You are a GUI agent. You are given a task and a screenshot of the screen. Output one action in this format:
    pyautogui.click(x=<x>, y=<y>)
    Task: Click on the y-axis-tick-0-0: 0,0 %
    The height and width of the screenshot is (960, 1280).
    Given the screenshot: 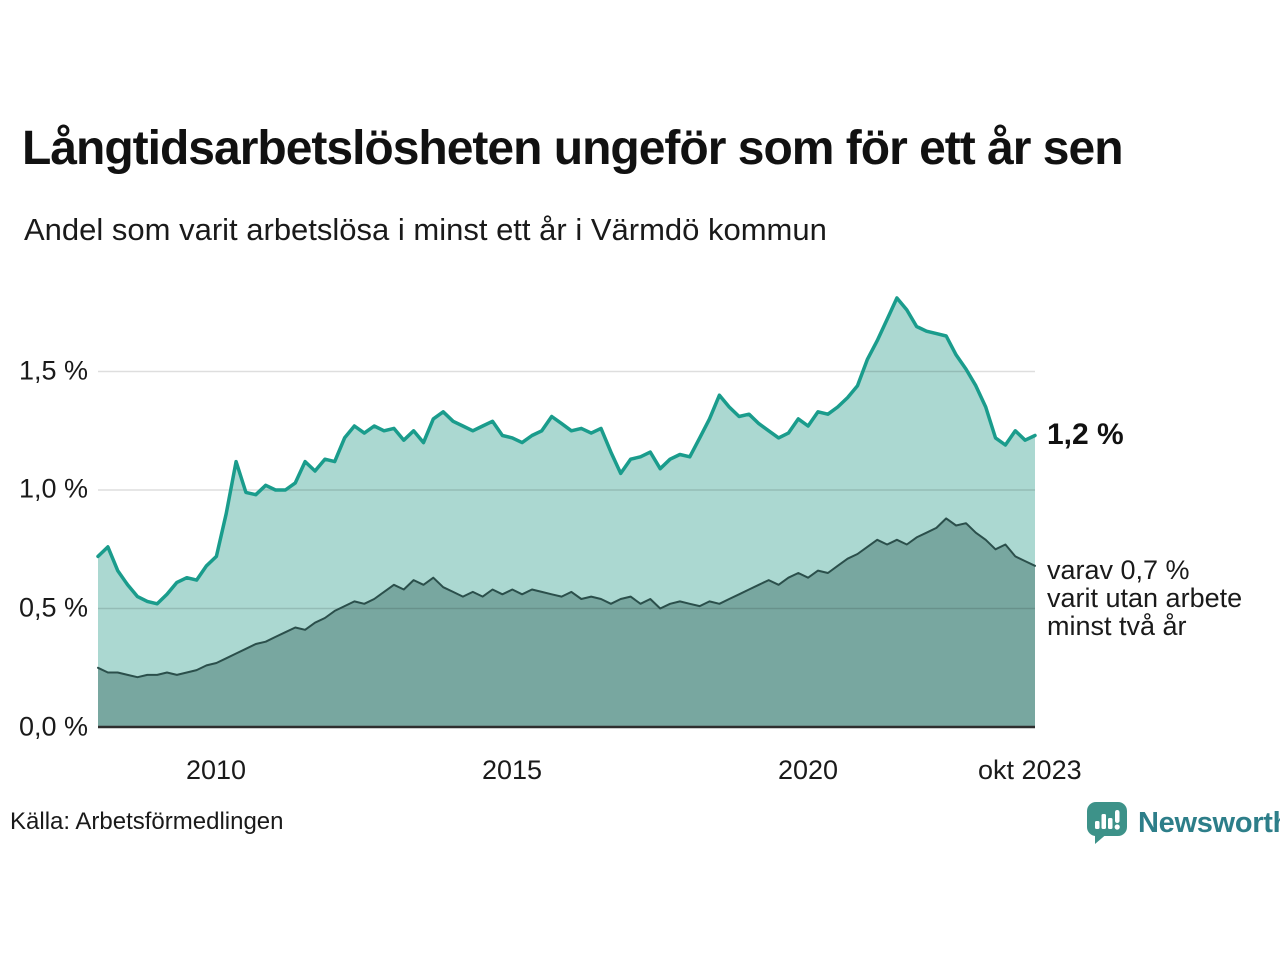 What is the action you would take?
    pyautogui.click(x=53, y=726)
    